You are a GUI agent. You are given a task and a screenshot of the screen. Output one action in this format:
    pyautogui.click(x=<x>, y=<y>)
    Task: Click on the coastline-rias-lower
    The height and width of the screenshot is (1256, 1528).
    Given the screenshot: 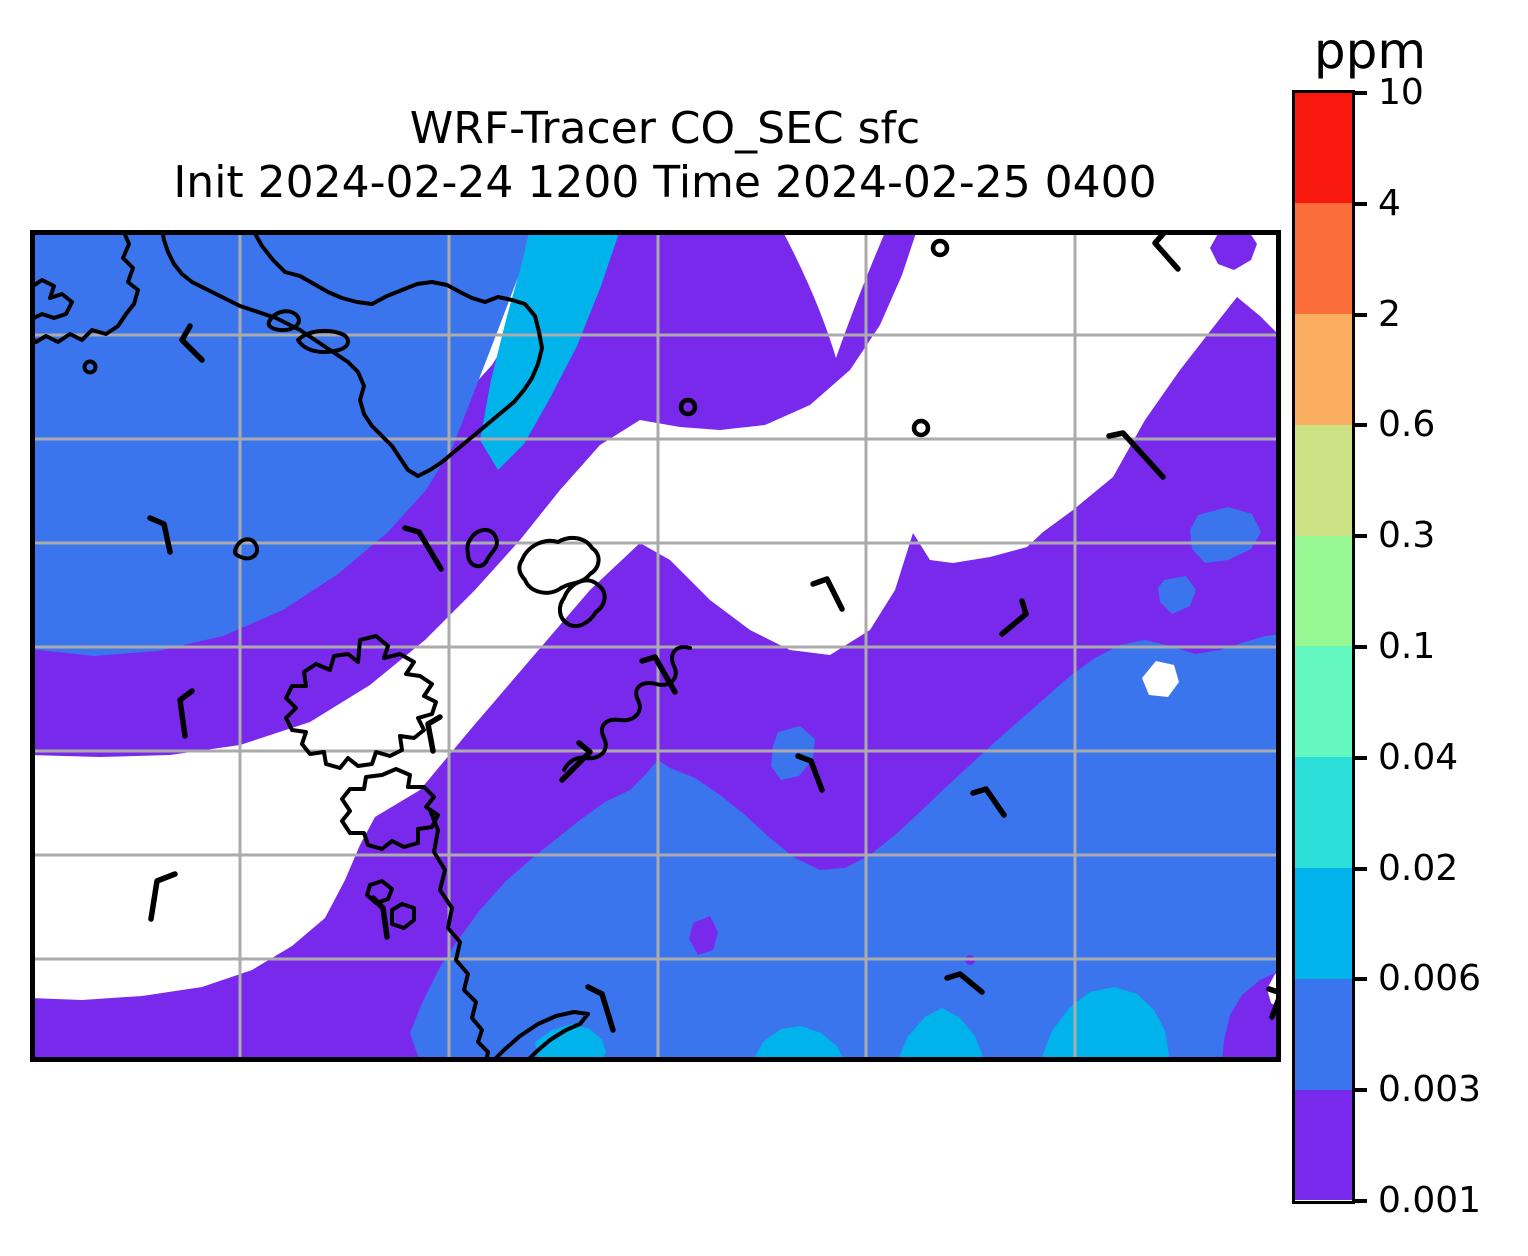 What is the action you would take?
    pyautogui.click(x=390, y=809)
    